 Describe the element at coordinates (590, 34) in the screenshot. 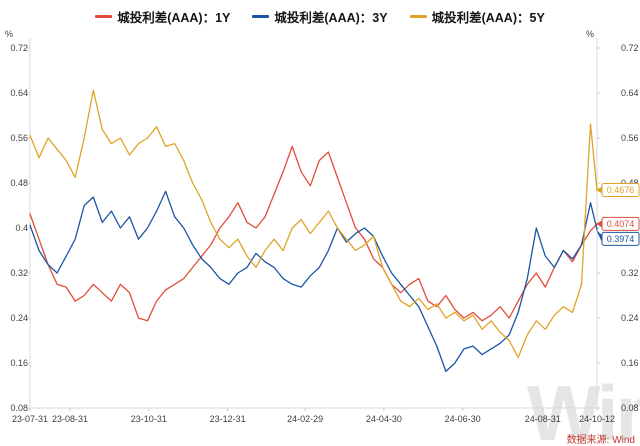

I see `y-axis-unit-right: %` at that location.